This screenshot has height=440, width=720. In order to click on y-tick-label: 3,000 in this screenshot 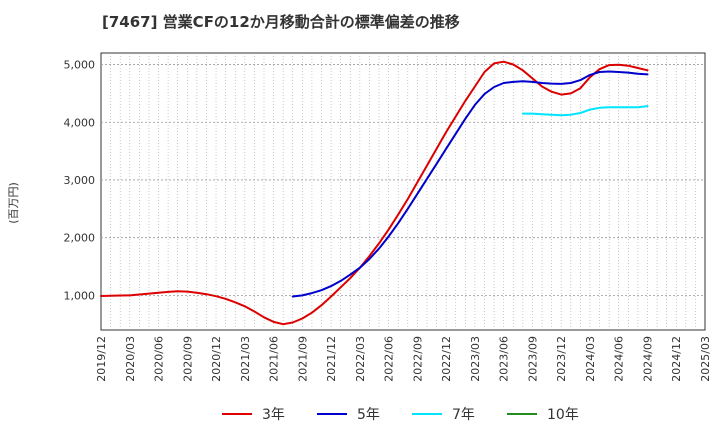, I will do `click(80, 180)`.